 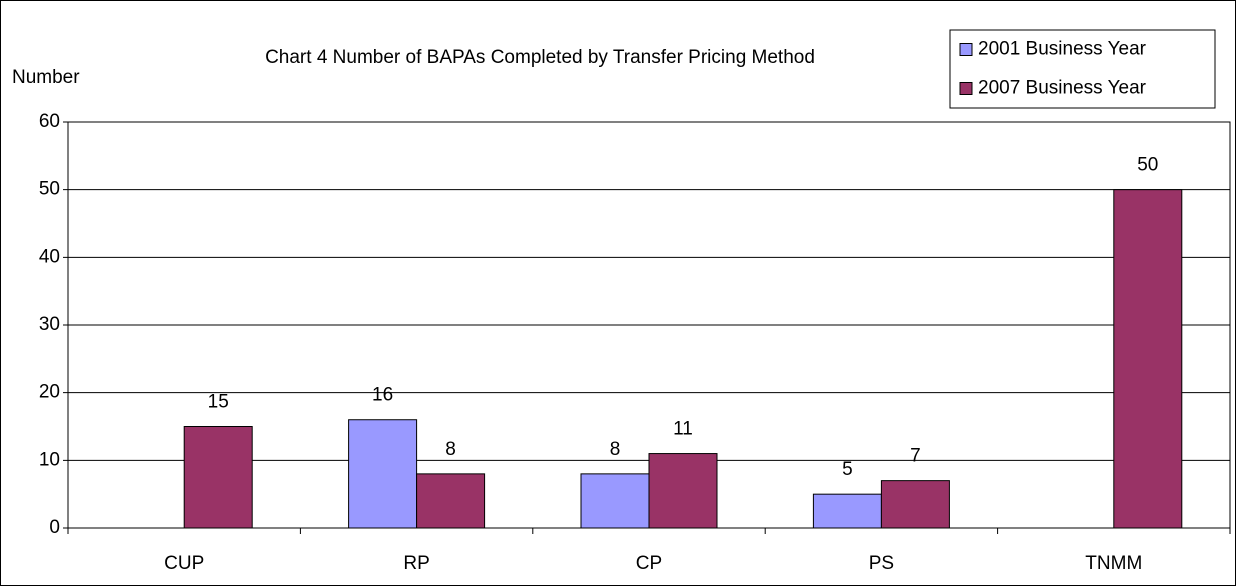 I want to click on y-tick-label: 50, so click(x=49, y=189).